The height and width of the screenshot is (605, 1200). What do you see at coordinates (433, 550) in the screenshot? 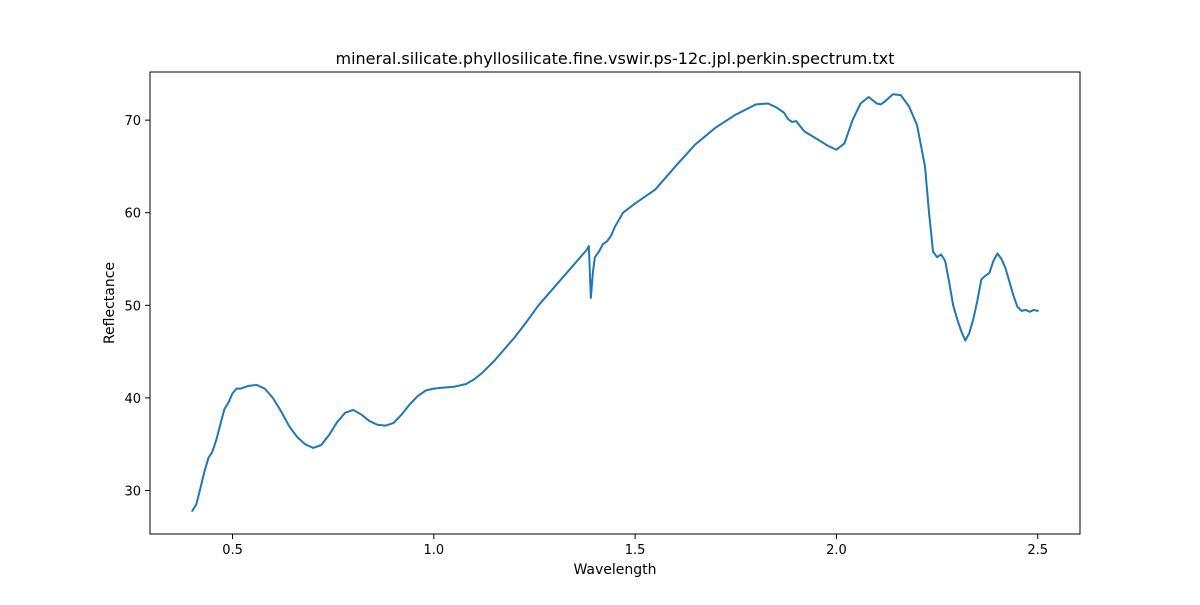
I see `x-tick-label: 1.0` at bounding box center [433, 550].